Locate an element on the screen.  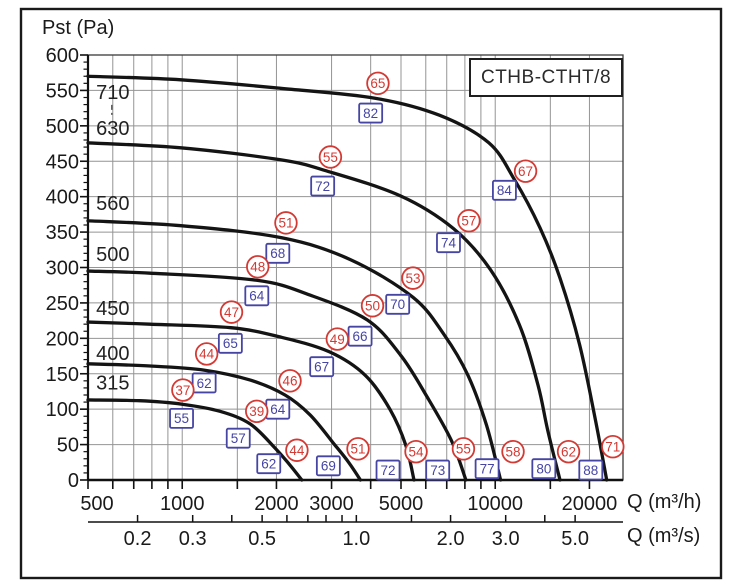
y-tick-label: 400 is located at coordinates (62, 198).